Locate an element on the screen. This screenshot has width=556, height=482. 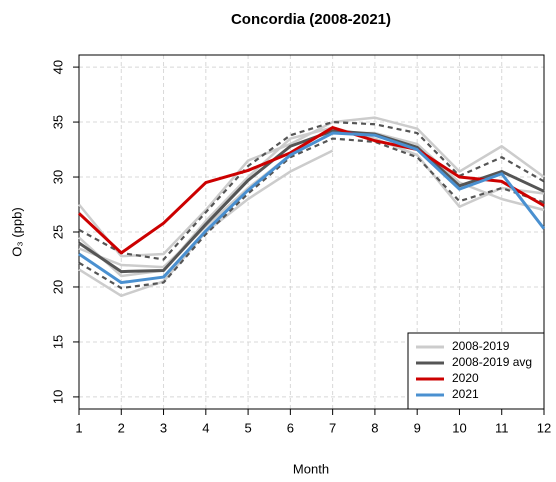
x-tick-label: 12 is located at coordinates (544, 427).